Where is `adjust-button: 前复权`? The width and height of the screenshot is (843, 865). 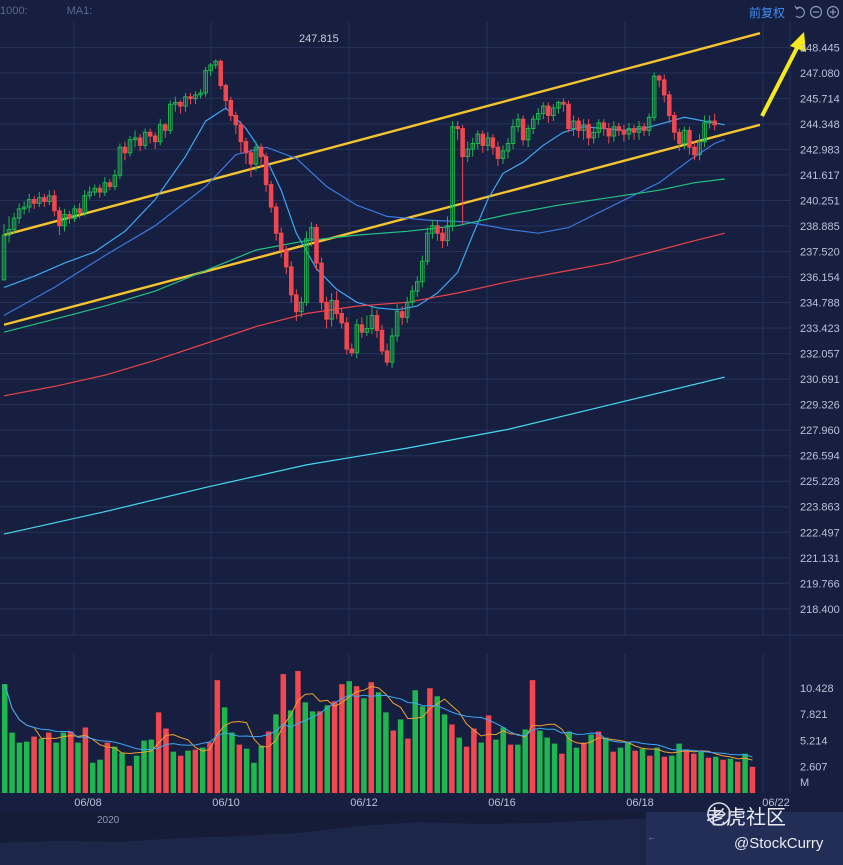
adjust-button: 前复权 is located at coordinates (766, 13).